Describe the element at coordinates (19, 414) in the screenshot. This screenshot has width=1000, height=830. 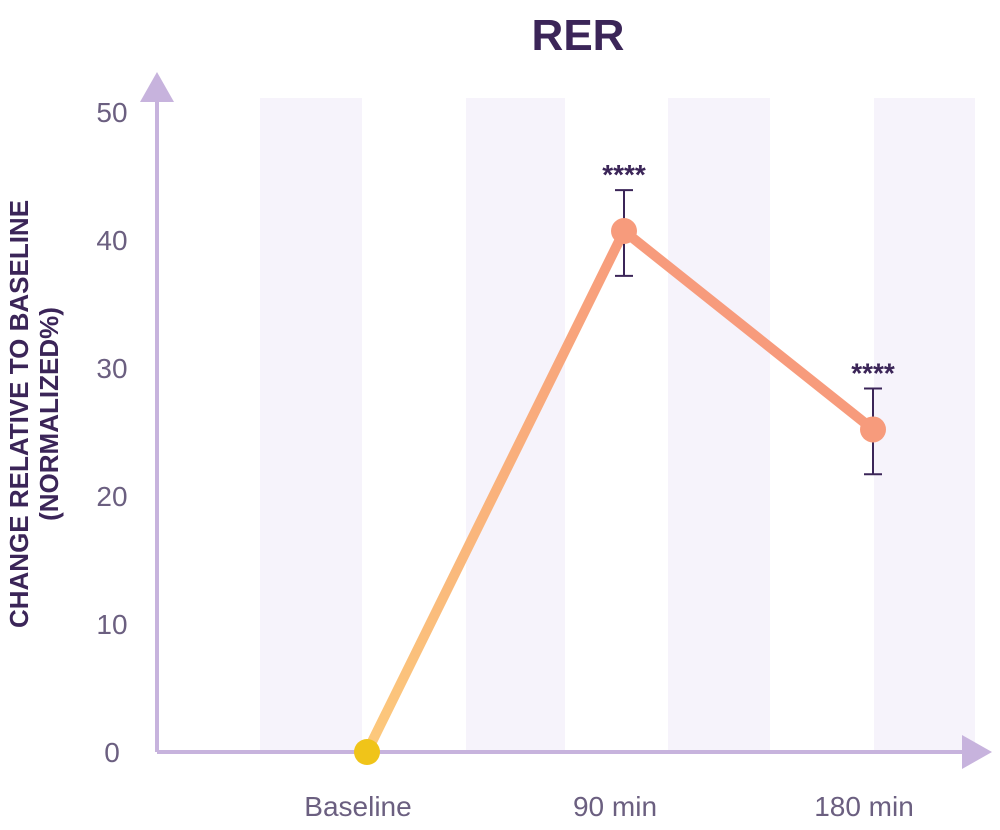
I see `y-axis-label-line1: CHANGE RELATIVE TO BASELINE` at that location.